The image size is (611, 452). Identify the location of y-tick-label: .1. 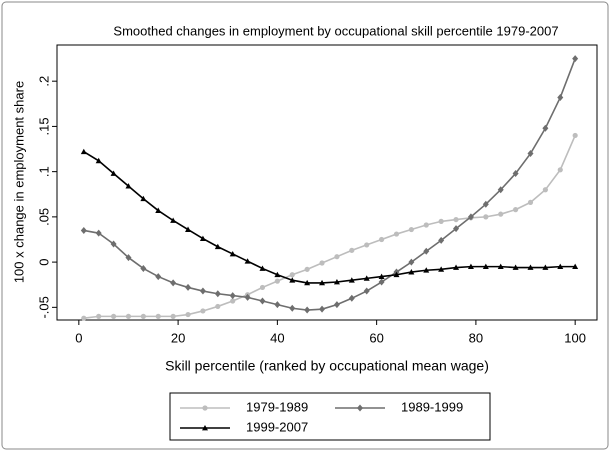
(43, 171).